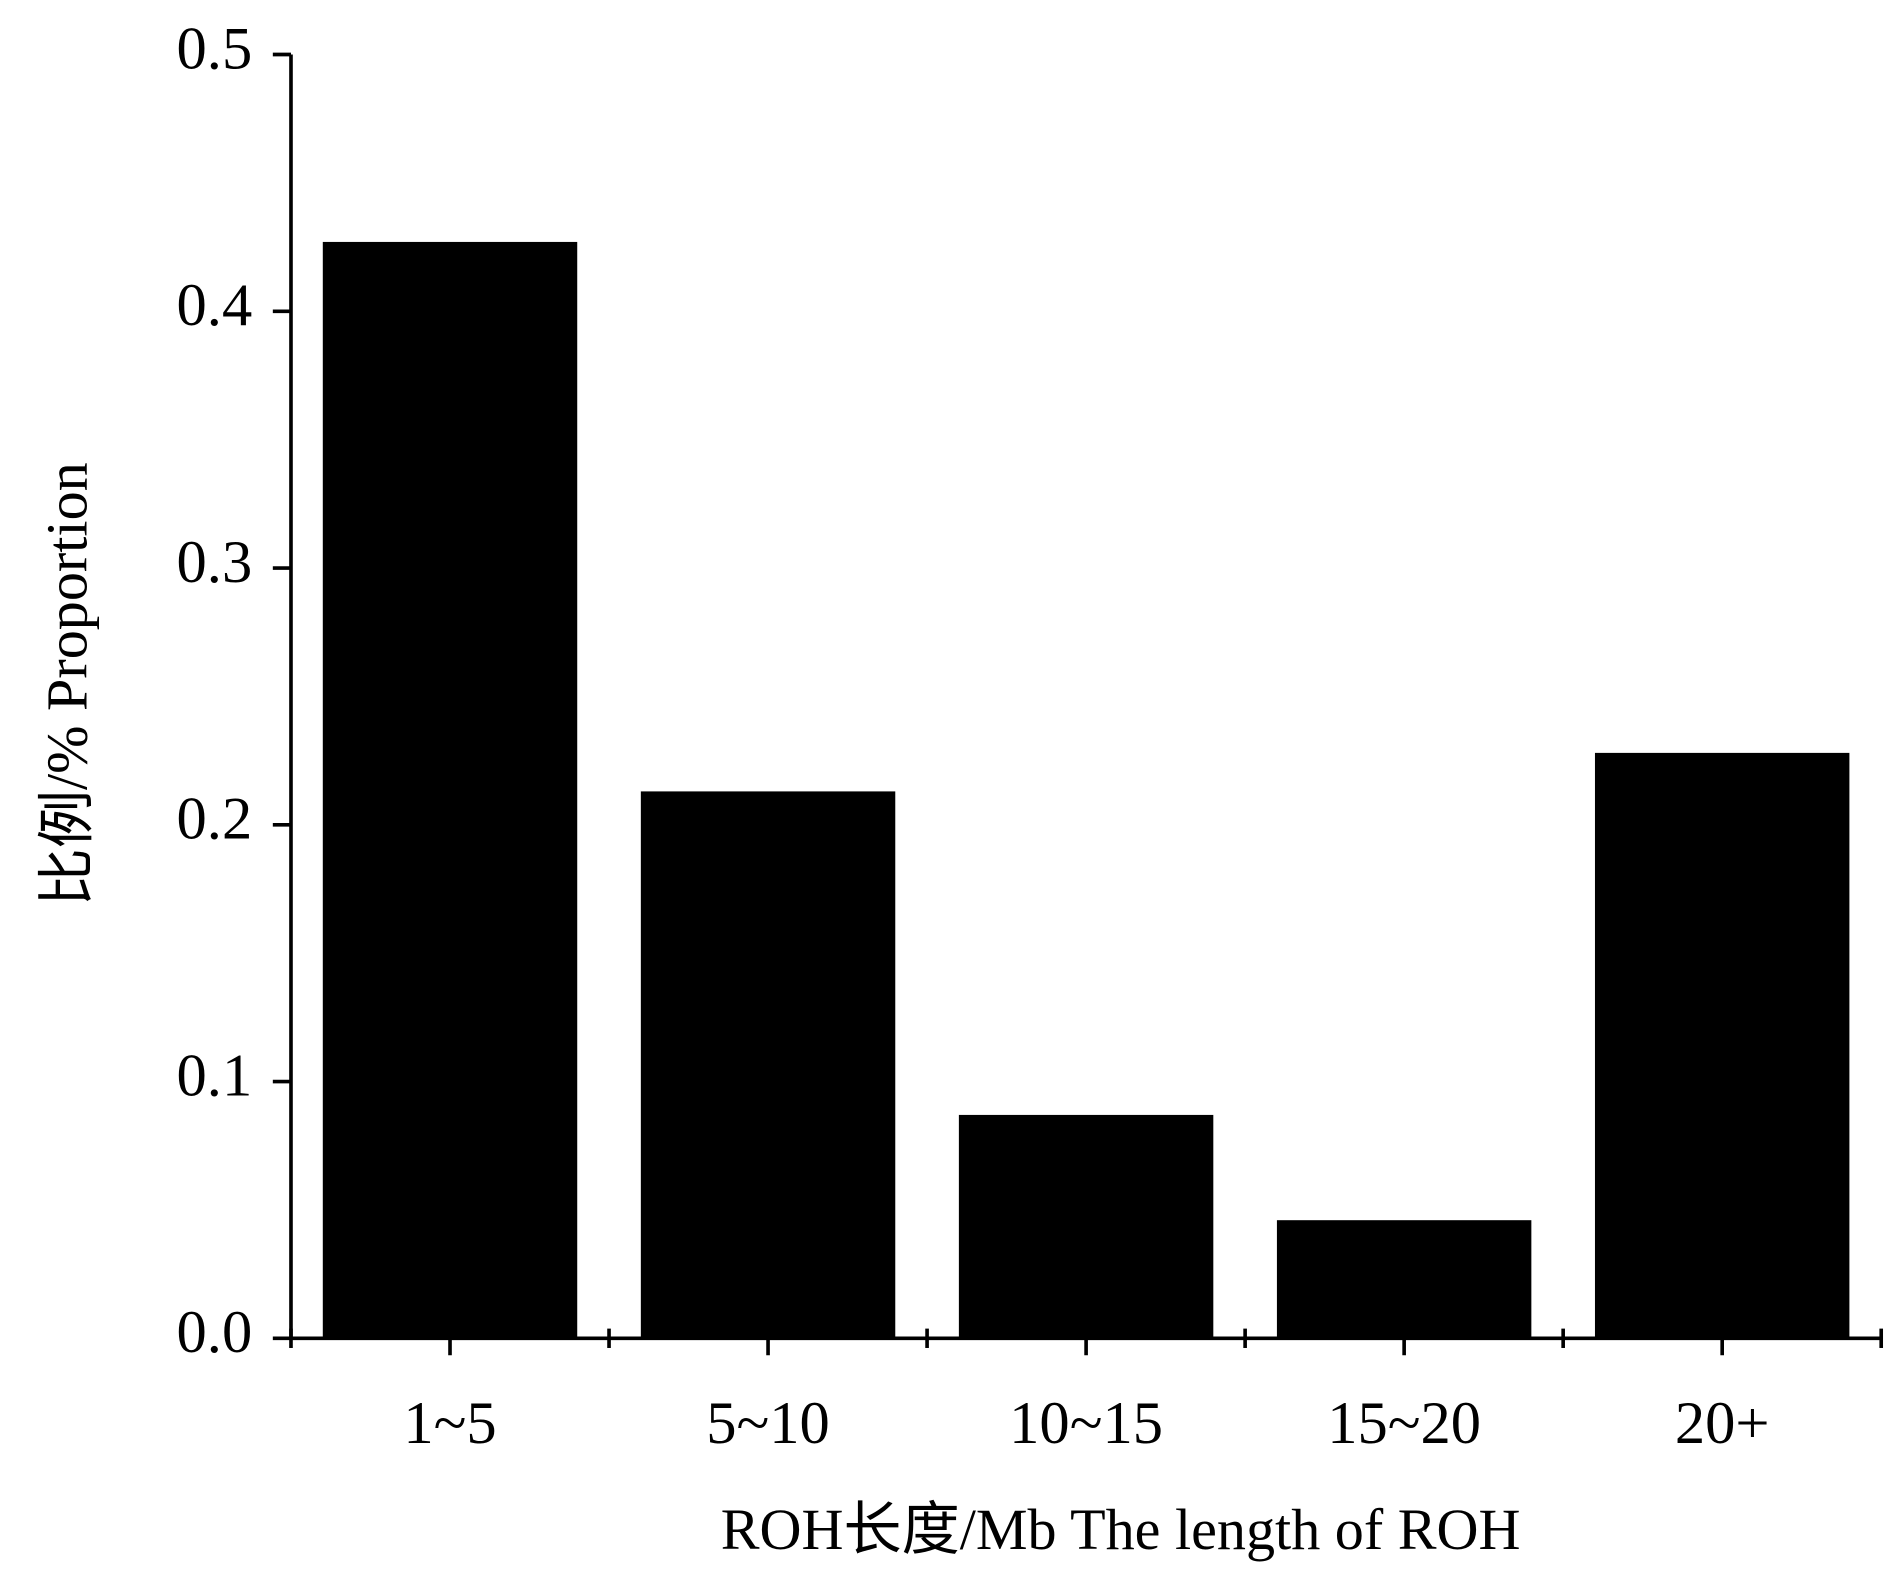  I want to click on y-tick-label: 0.1, so click(215, 1075).